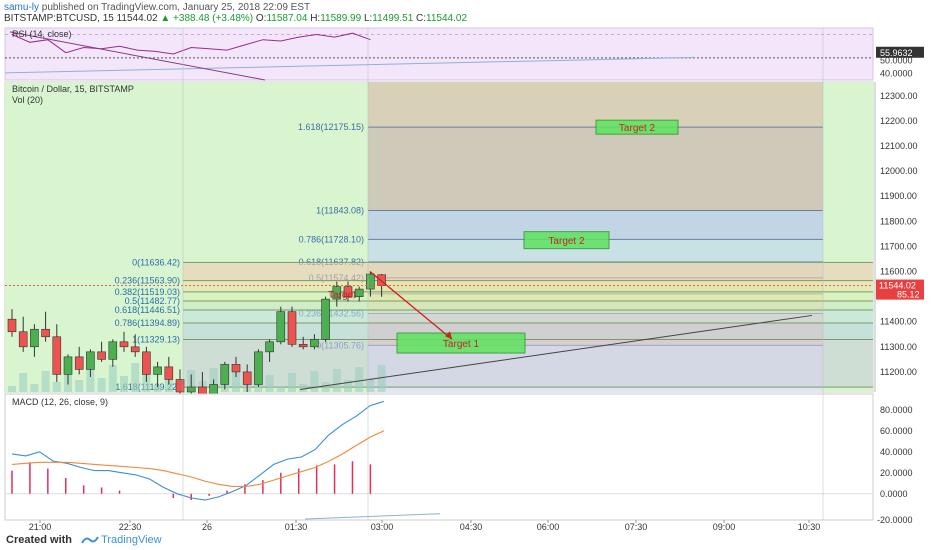  Describe the element at coordinates (22, 7) in the screenshot. I see `author-link: samu-ly` at that location.